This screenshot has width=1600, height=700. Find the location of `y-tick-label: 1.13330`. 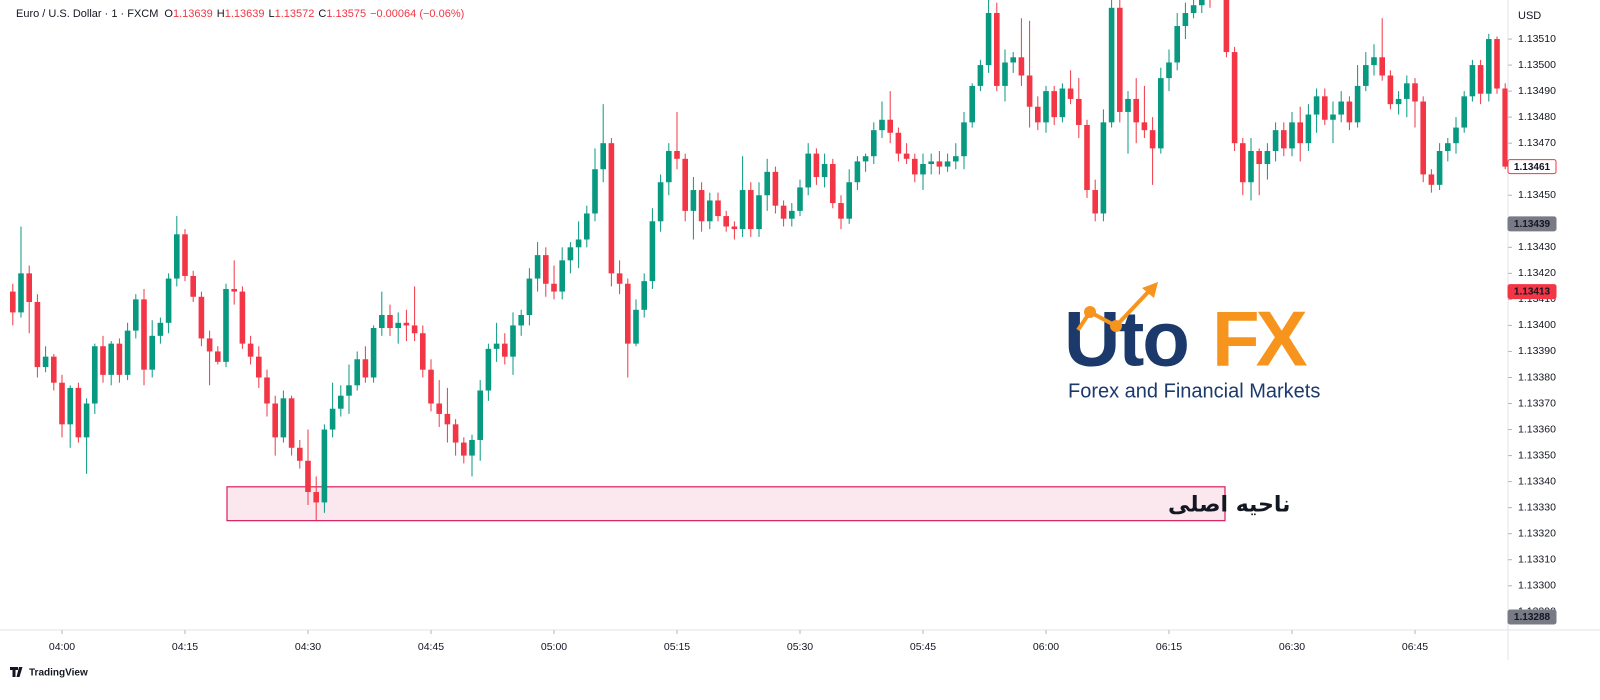

y-tick-label: 1.13330 is located at coordinates (1537, 507).